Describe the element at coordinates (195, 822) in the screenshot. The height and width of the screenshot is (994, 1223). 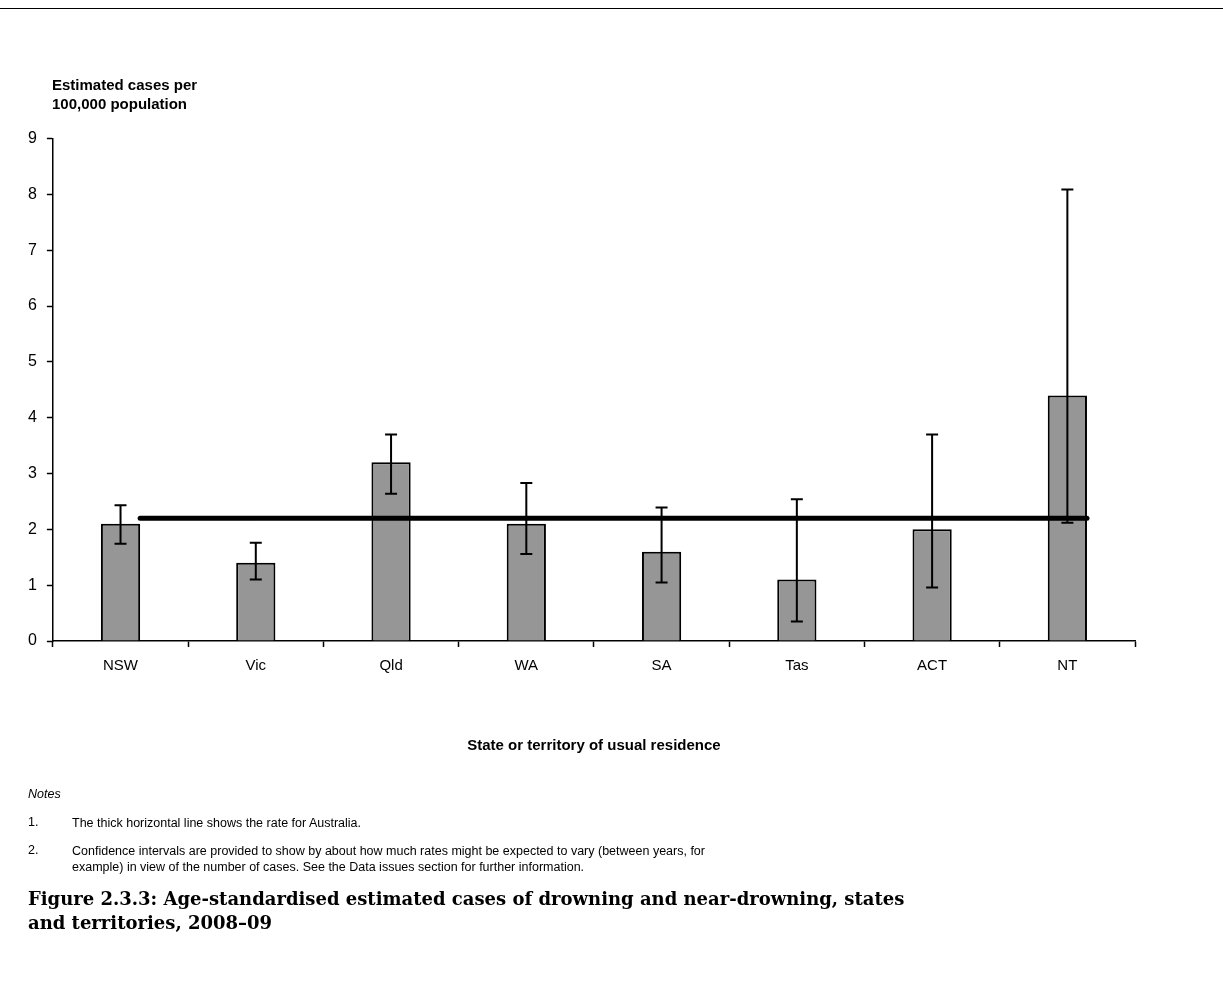
I see `text: 1. The thick horizontal line shows the rate for Australia.` at that location.